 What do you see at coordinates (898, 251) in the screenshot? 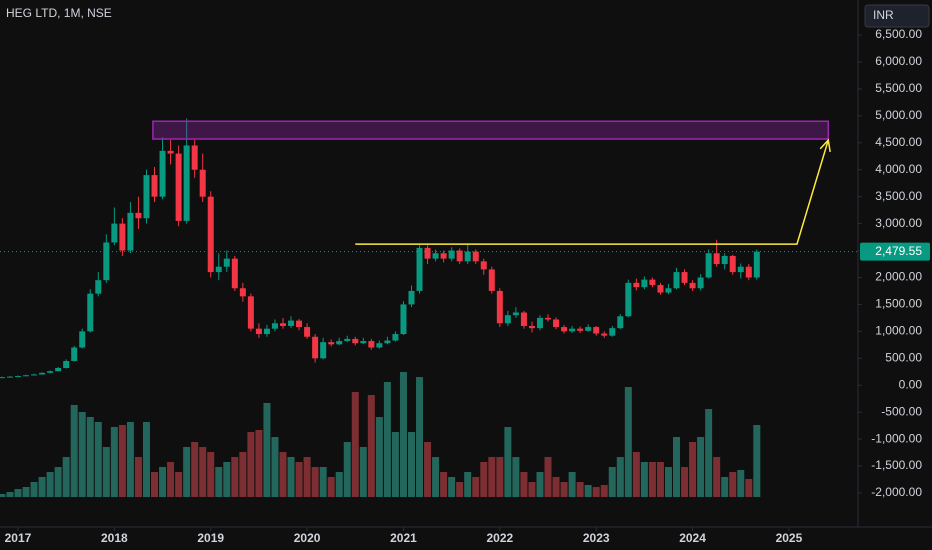
I see `last-price-label: 2,479.55` at bounding box center [898, 251].